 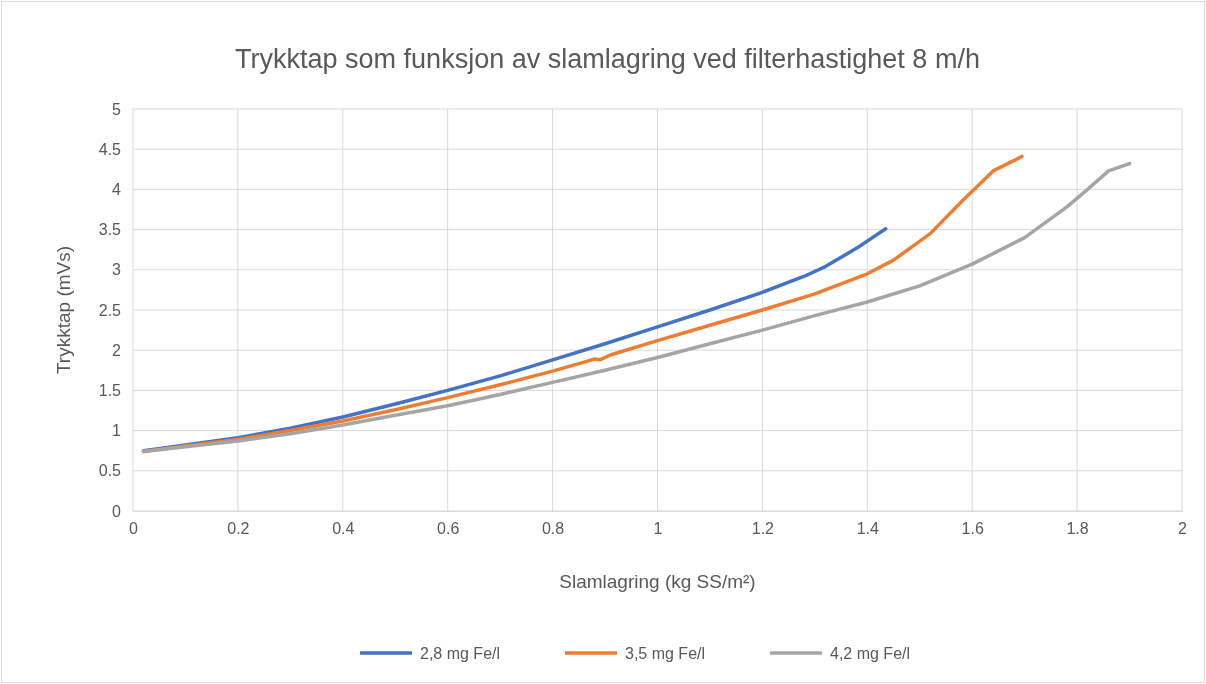 I want to click on x-tick-label: 1.6, so click(x=972, y=529).